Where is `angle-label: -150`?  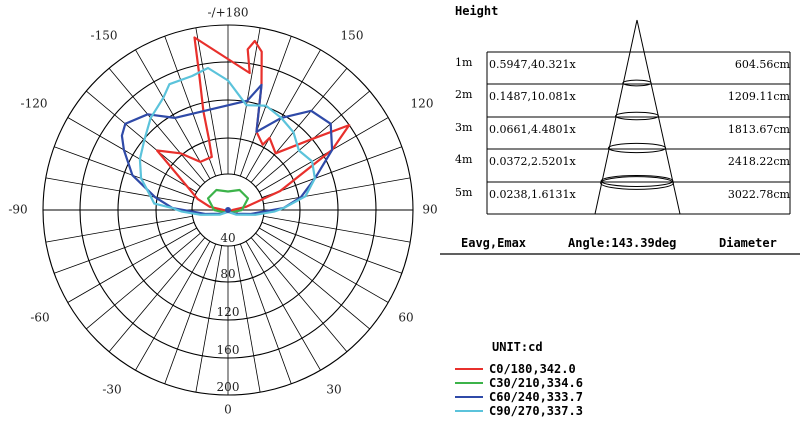 angle-label: -150 is located at coordinates (104, 36).